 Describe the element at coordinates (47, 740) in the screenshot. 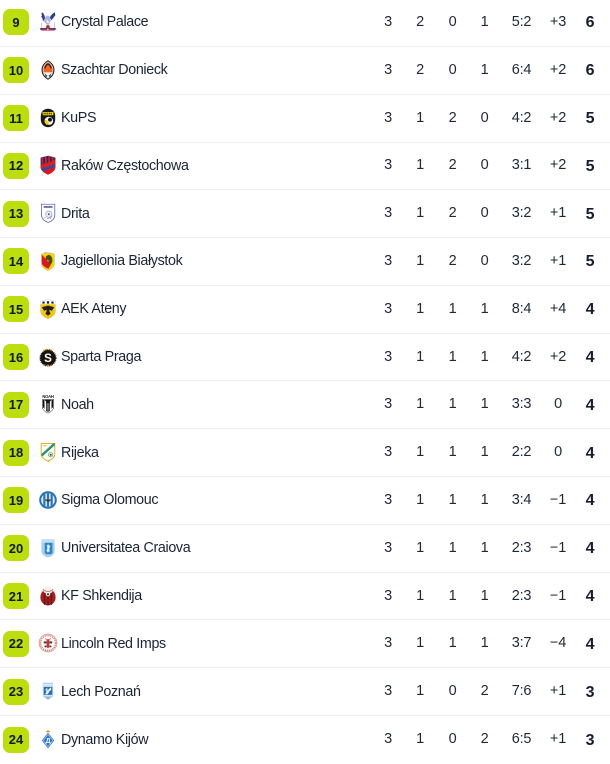

I see `svg-text: Д` at that location.